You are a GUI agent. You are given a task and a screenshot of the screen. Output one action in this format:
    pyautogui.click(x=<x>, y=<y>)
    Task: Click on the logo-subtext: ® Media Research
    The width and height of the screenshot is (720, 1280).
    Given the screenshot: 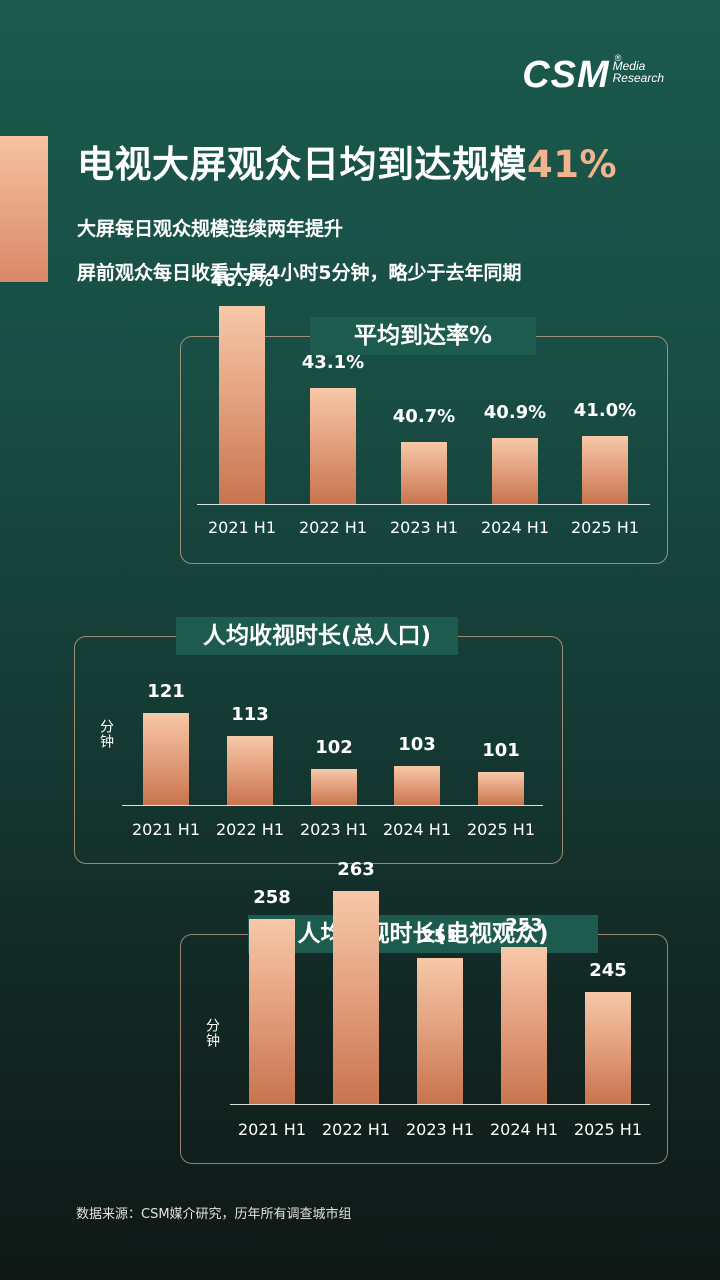 What is the action you would take?
    pyautogui.click(x=638, y=69)
    